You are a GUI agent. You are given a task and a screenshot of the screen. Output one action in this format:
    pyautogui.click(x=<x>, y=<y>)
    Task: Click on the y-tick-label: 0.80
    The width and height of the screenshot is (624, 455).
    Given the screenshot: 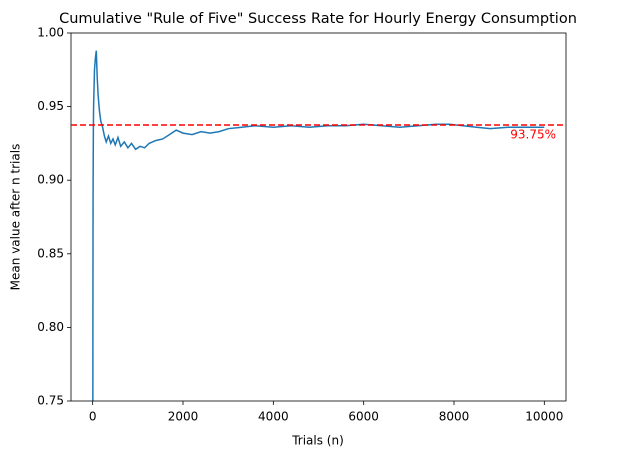 What is the action you would take?
    pyautogui.click(x=50, y=327)
    